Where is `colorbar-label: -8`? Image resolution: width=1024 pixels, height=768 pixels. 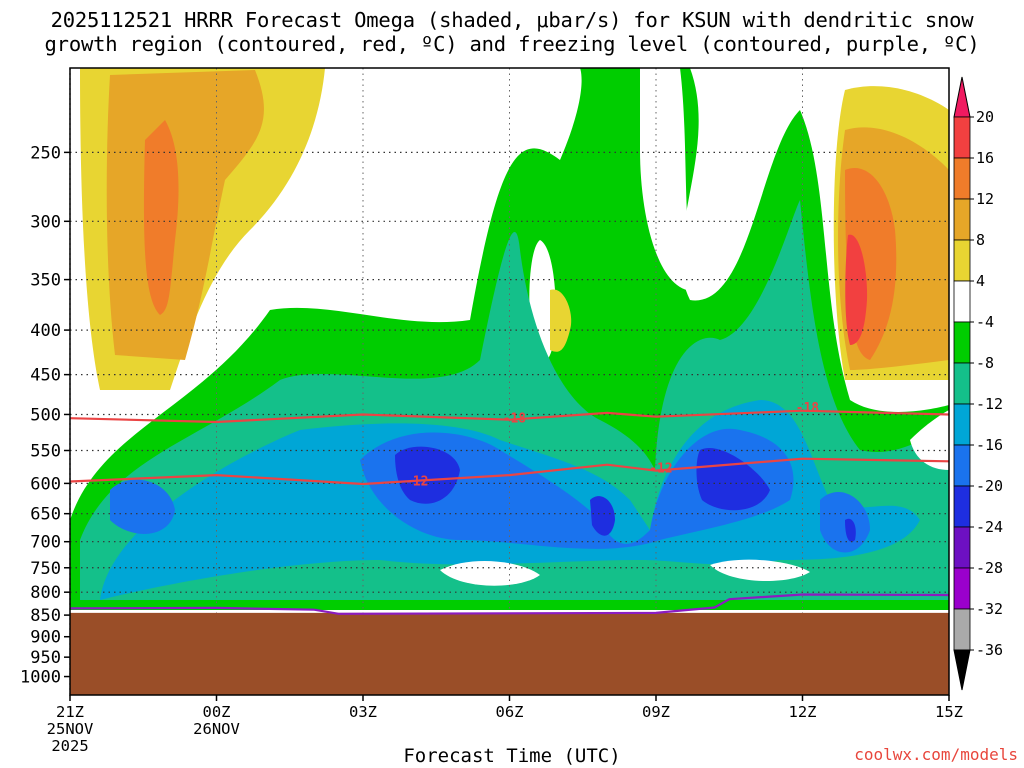 colorbar-label: -8 is located at coordinates (985, 363).